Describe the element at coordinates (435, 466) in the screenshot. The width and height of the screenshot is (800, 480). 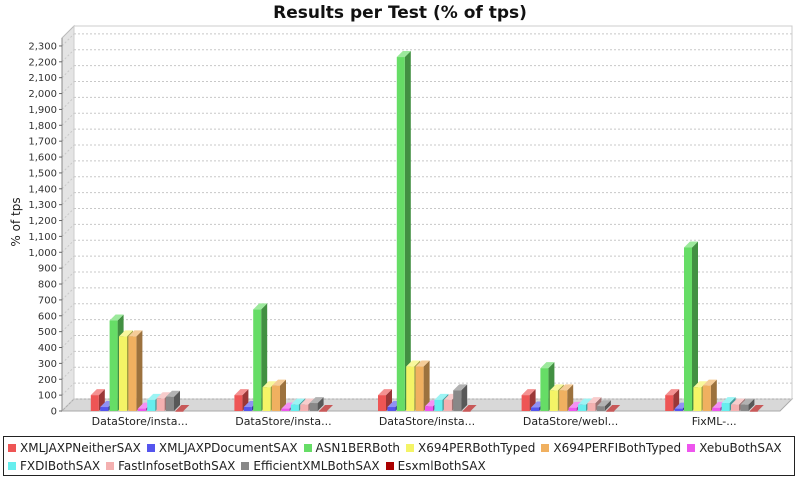
I see `legend-item: EsxmlBothSAX` at that location.